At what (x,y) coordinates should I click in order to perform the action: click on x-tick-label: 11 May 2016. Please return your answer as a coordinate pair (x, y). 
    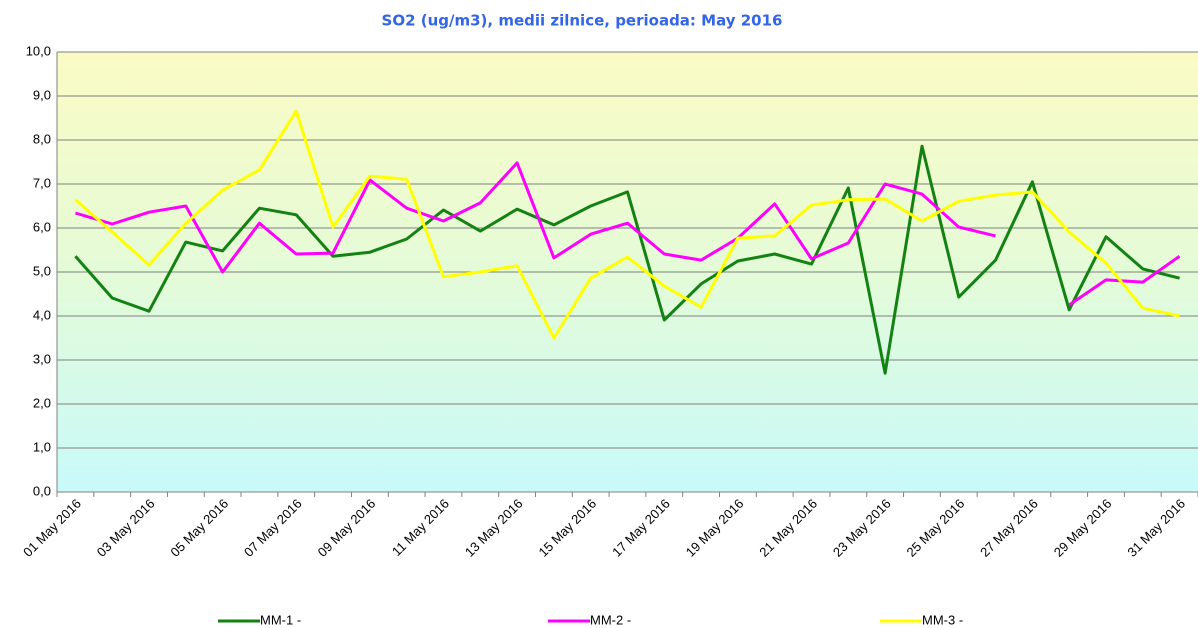
    Looking at the image, I should click on (420, 527).